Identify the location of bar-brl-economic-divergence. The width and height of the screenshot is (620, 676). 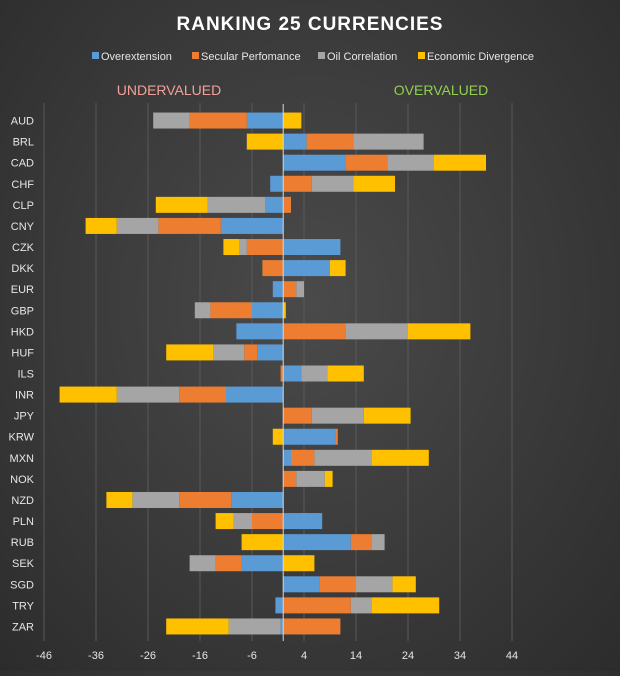
(265, 141).